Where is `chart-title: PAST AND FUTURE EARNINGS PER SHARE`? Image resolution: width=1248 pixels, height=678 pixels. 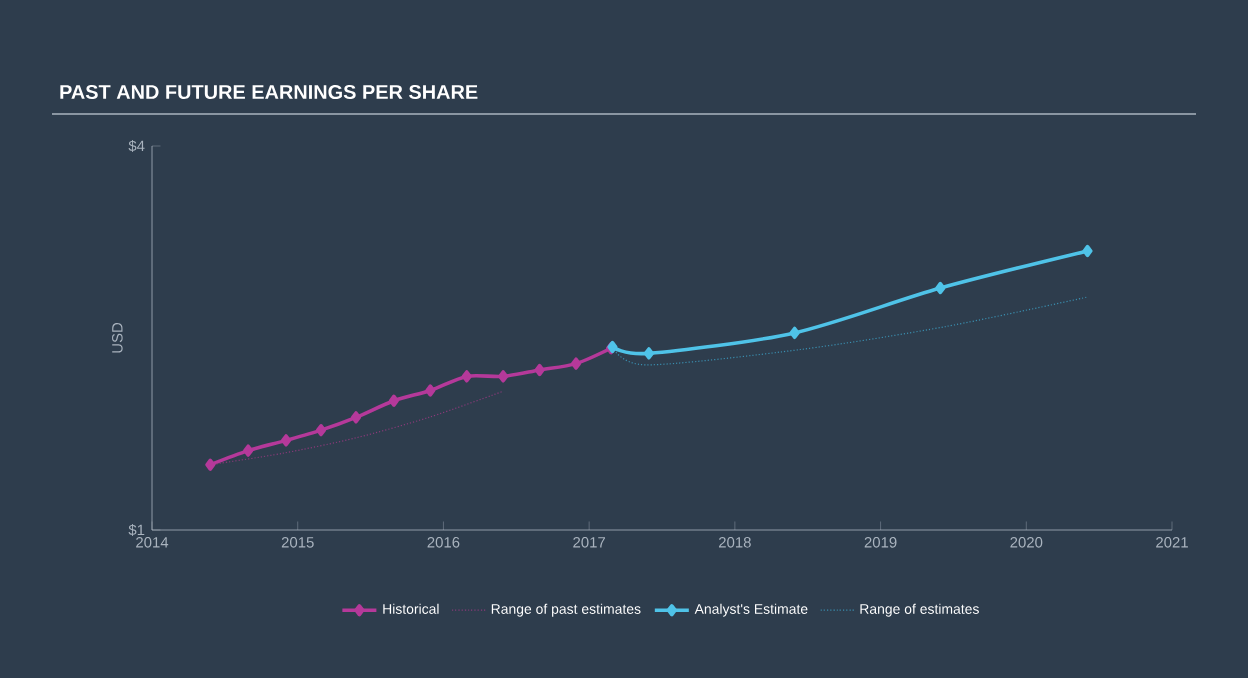
chart-title: PAST AND FUTURE EARNINGS PER SHARE is located at coordinates (269, 92).